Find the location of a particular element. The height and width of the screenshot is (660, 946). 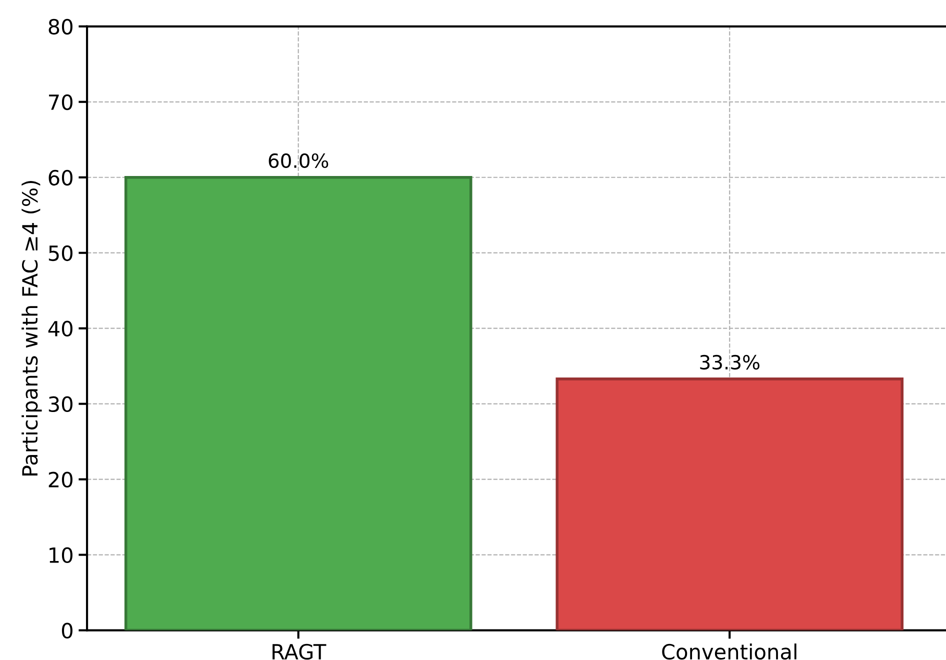

y-tick-label: 70 is located at coordinates (60, 102).